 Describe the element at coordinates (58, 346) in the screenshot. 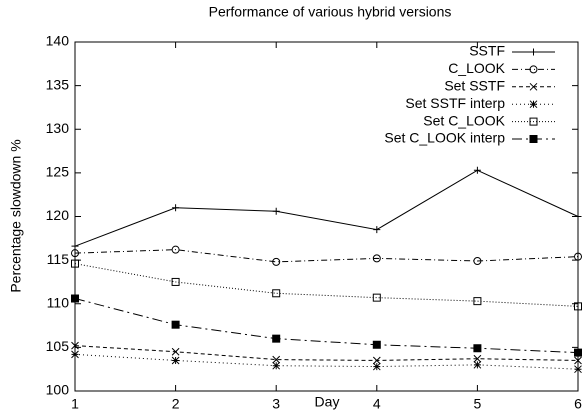

I see `y-tick-label: 105` at that location.